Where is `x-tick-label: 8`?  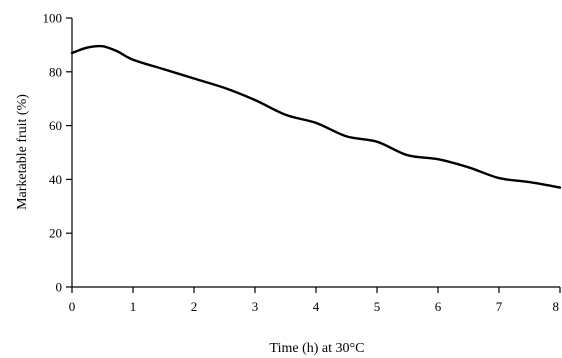
x-tick-label: 8 is located at coordinates (556, 306).